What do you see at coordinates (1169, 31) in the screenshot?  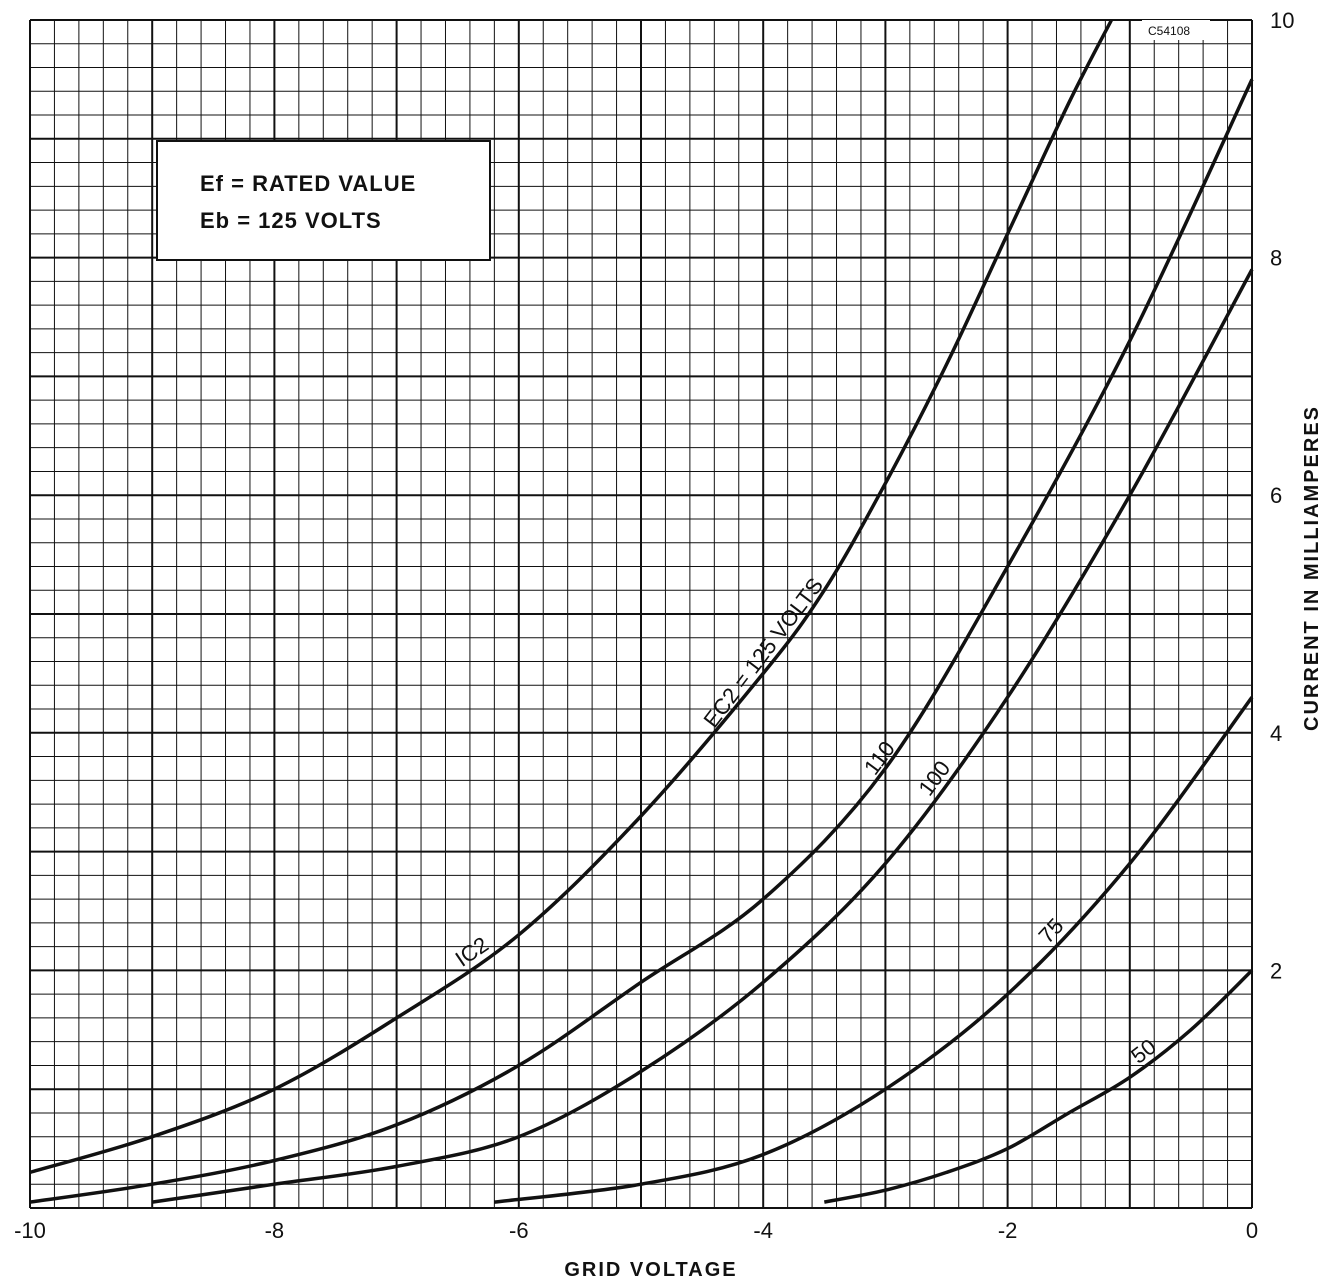 I see `figure-code: C54108` at bounding box center [1169, 31].